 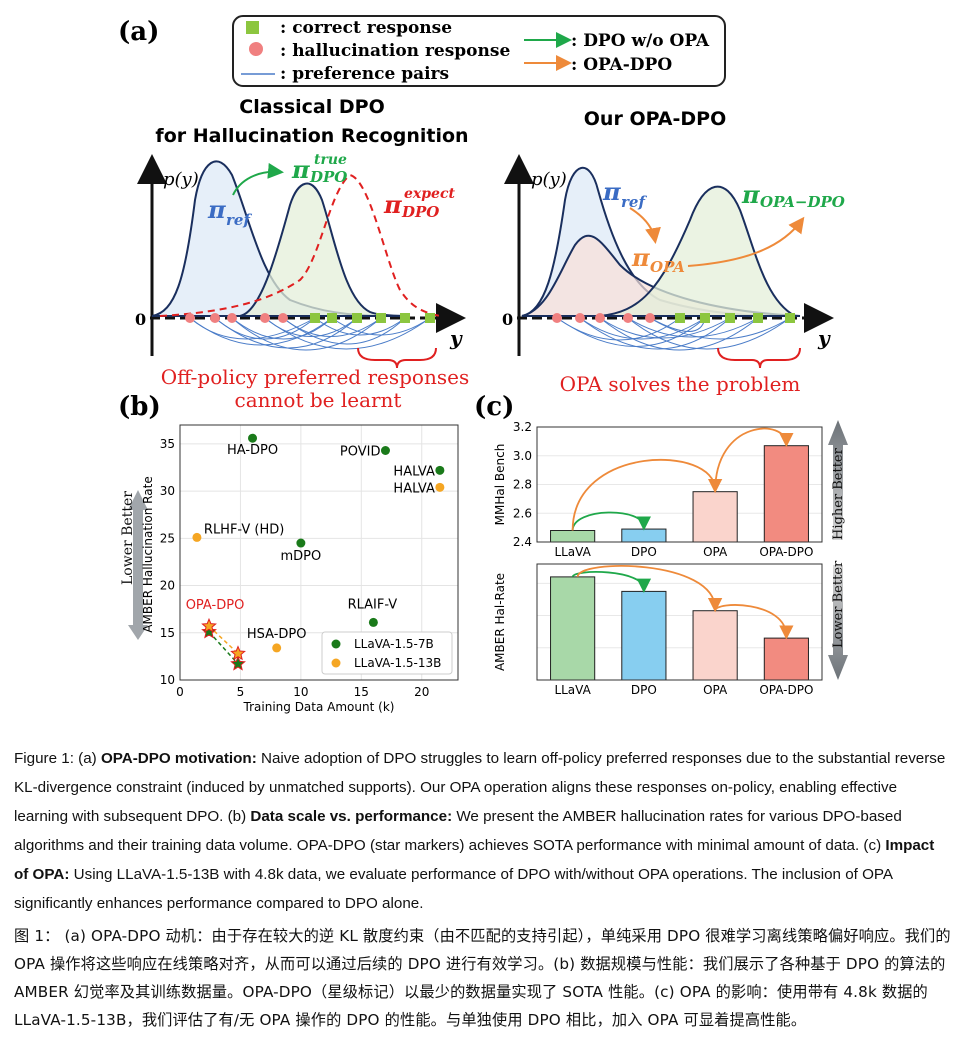 What do you see at coordinates (658, 259) in the screenshot?
I see `right-pi-opa-label: π OPA` at bounding box center [658, 259].